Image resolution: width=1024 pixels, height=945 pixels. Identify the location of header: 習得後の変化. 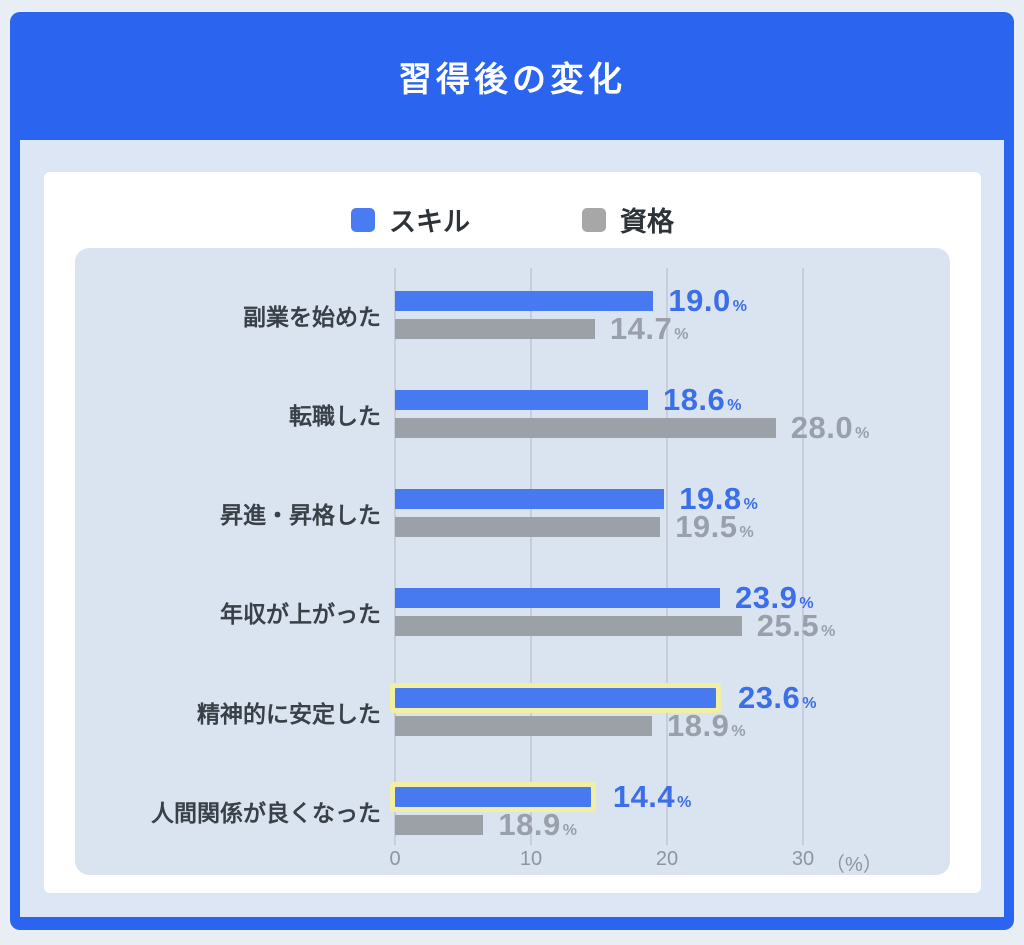
(512, 76).